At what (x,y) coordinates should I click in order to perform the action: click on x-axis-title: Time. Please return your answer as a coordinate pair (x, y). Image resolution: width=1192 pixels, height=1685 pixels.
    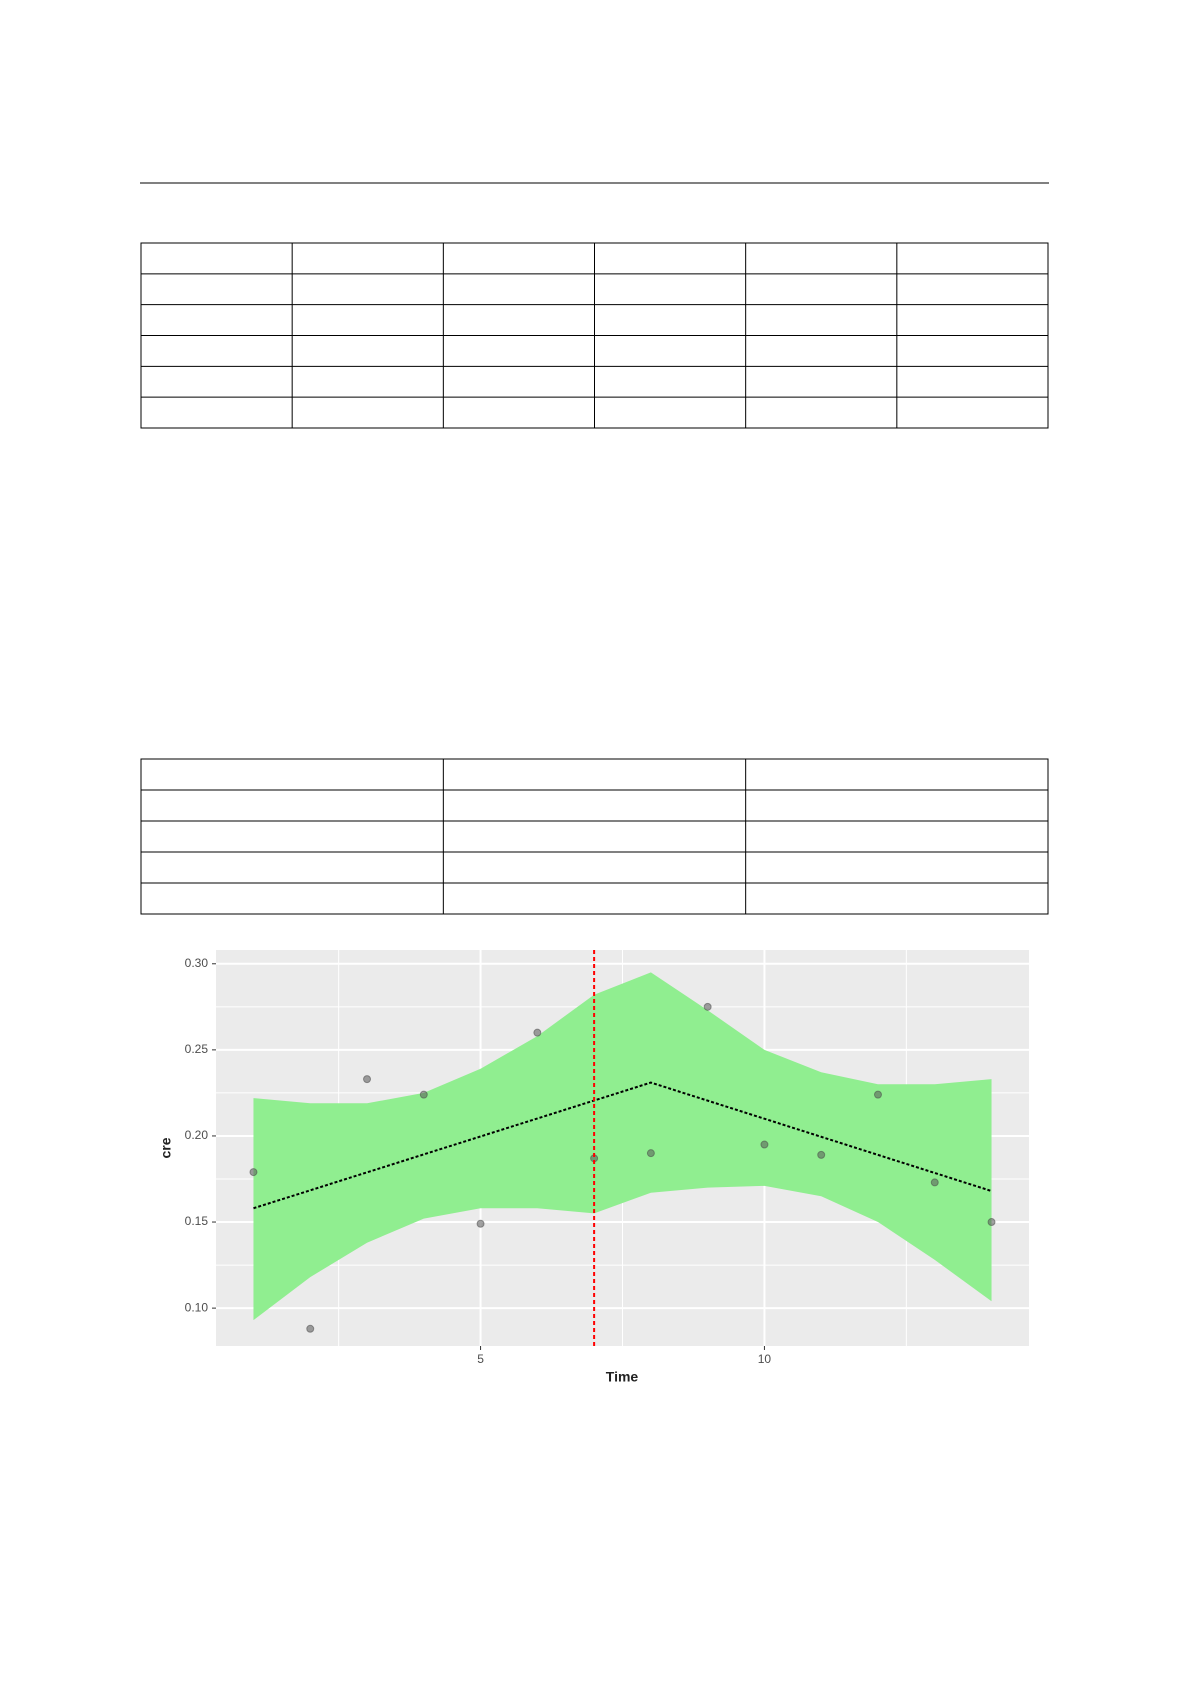
    Looking at the image, I should click on (622, 1377).